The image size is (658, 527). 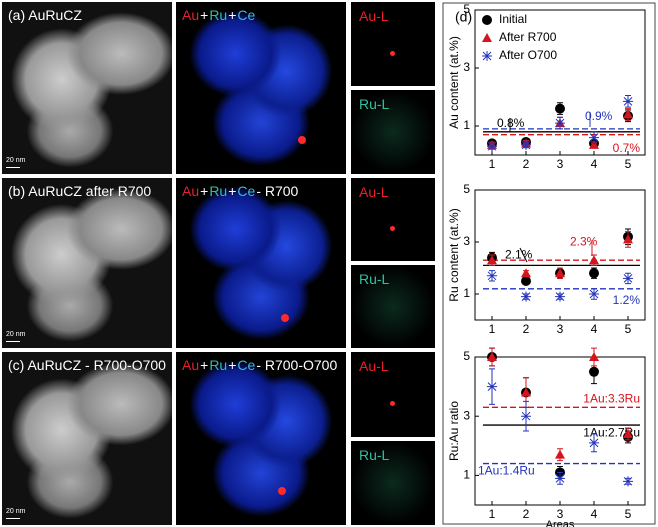 What do you see at coordinates (560, 514) in the screenshot?
I see `x-tick-label: 3` at bounding box center [560, 514].